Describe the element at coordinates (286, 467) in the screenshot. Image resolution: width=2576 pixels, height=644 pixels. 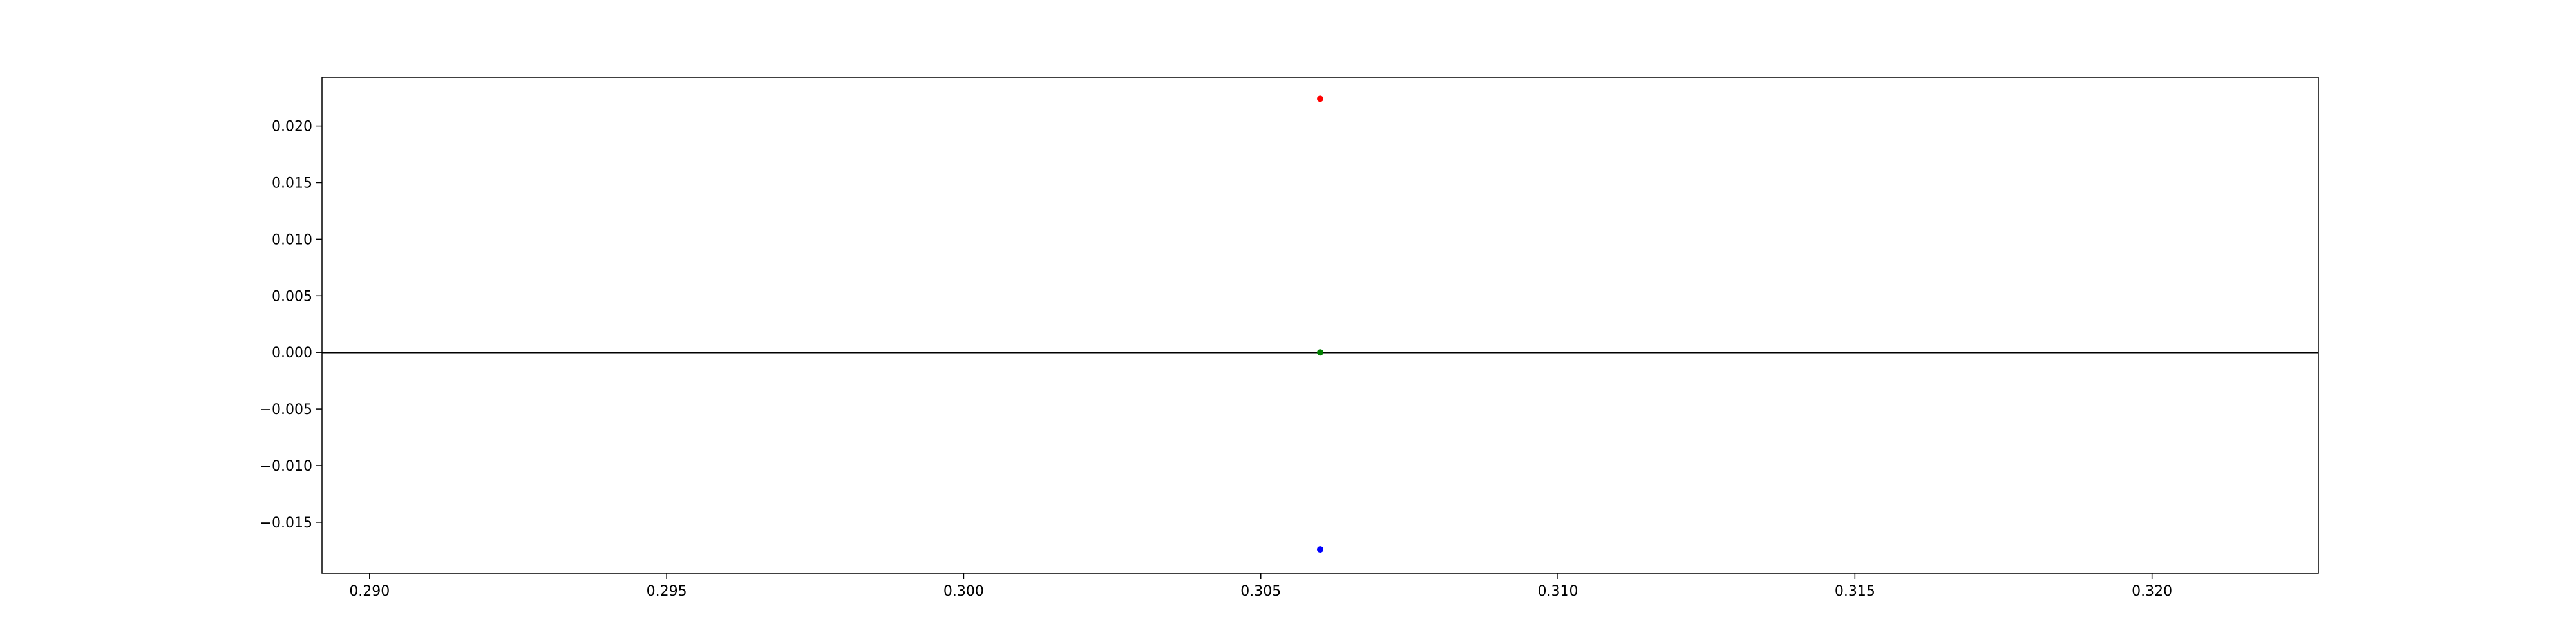
I see `y-tick-label: −0.010` at that location.